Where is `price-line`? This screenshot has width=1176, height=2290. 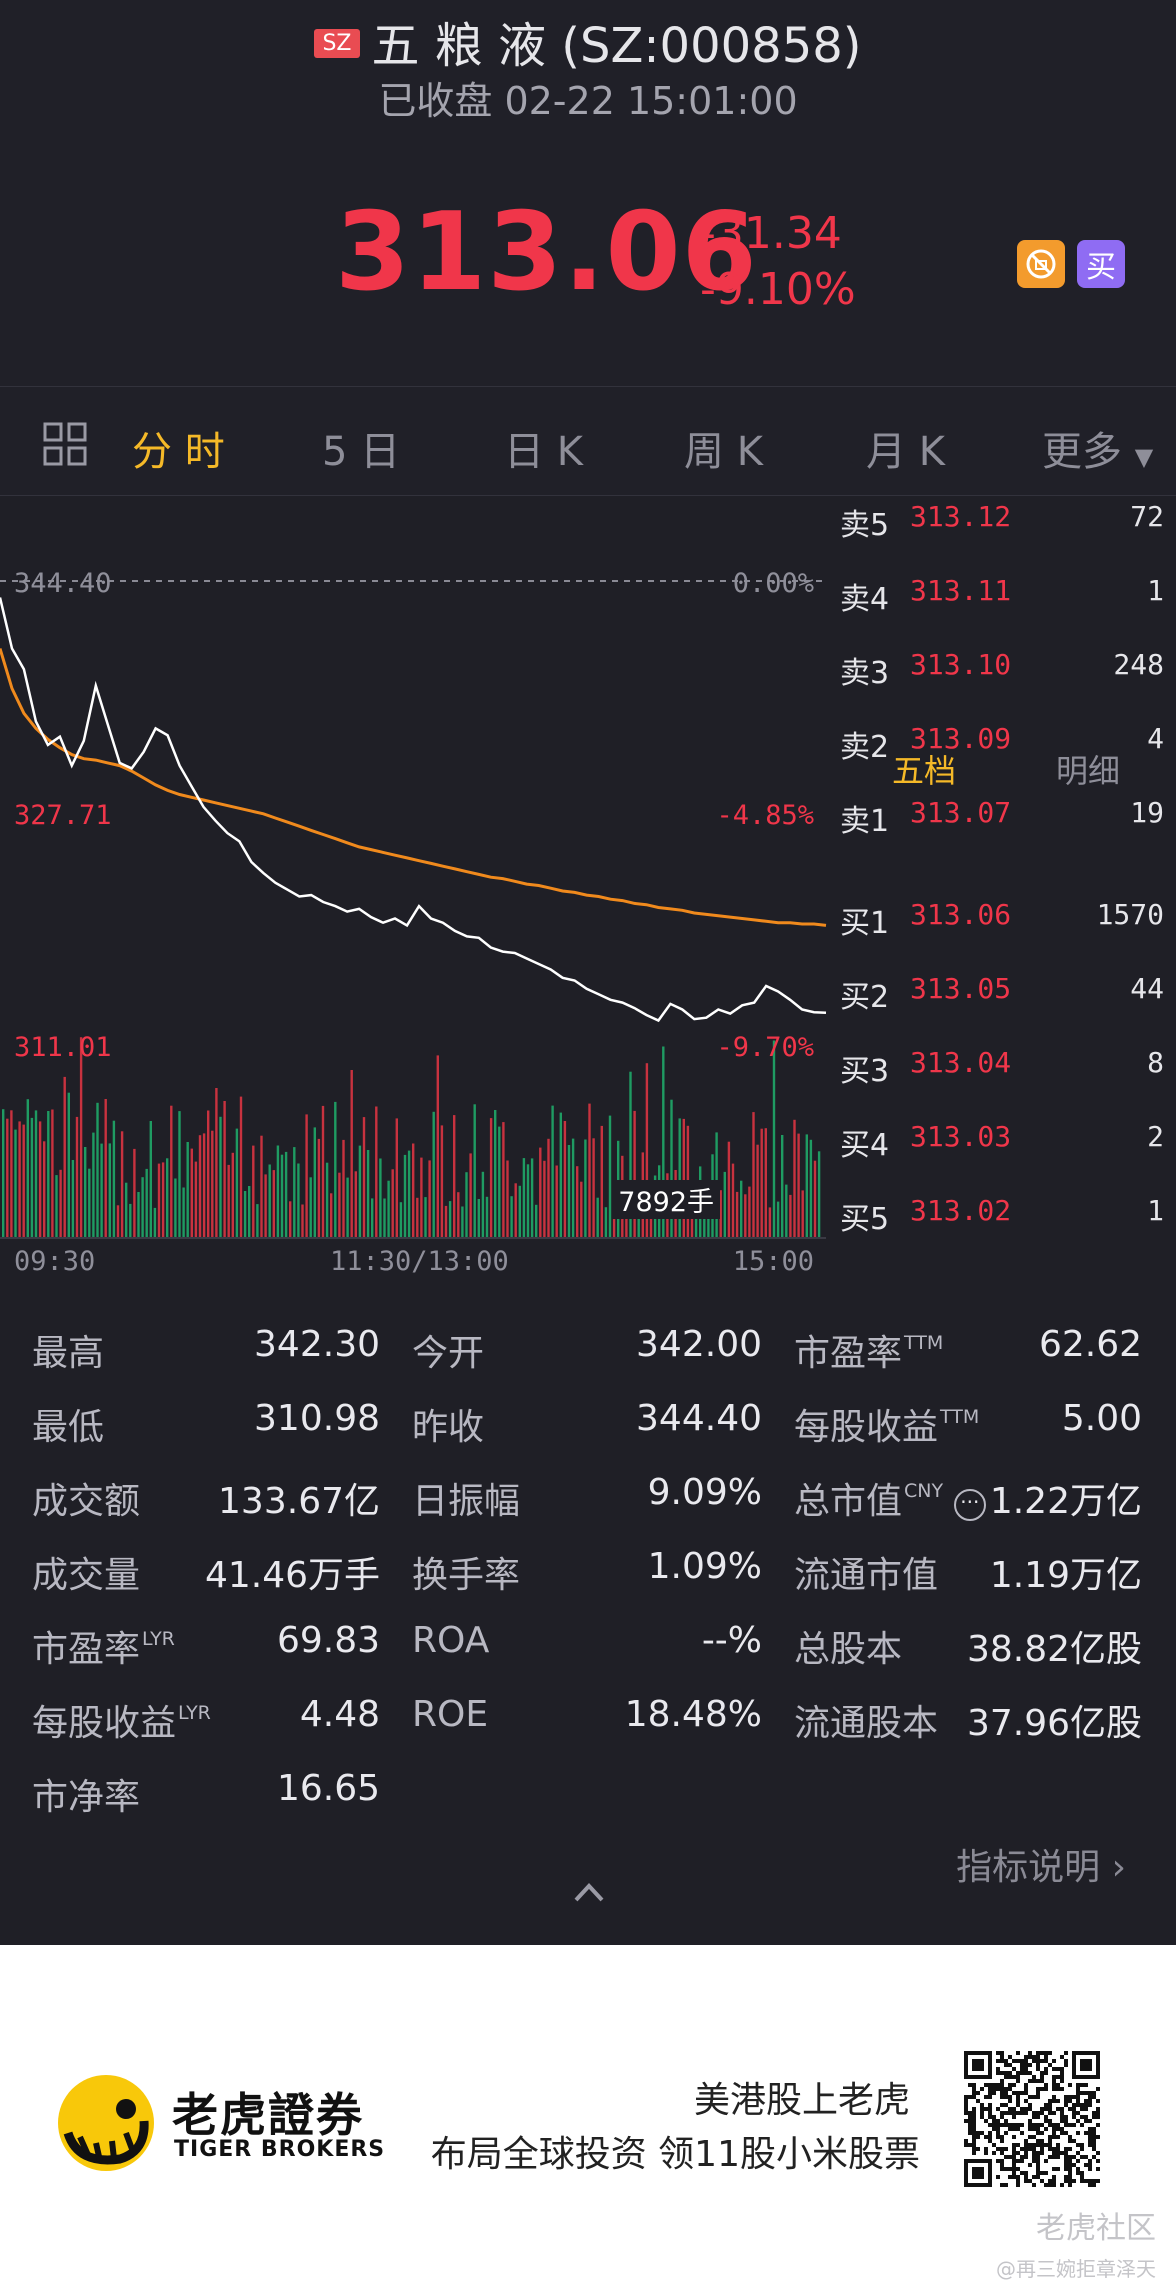 price-line is located at coordinates (413, 810).